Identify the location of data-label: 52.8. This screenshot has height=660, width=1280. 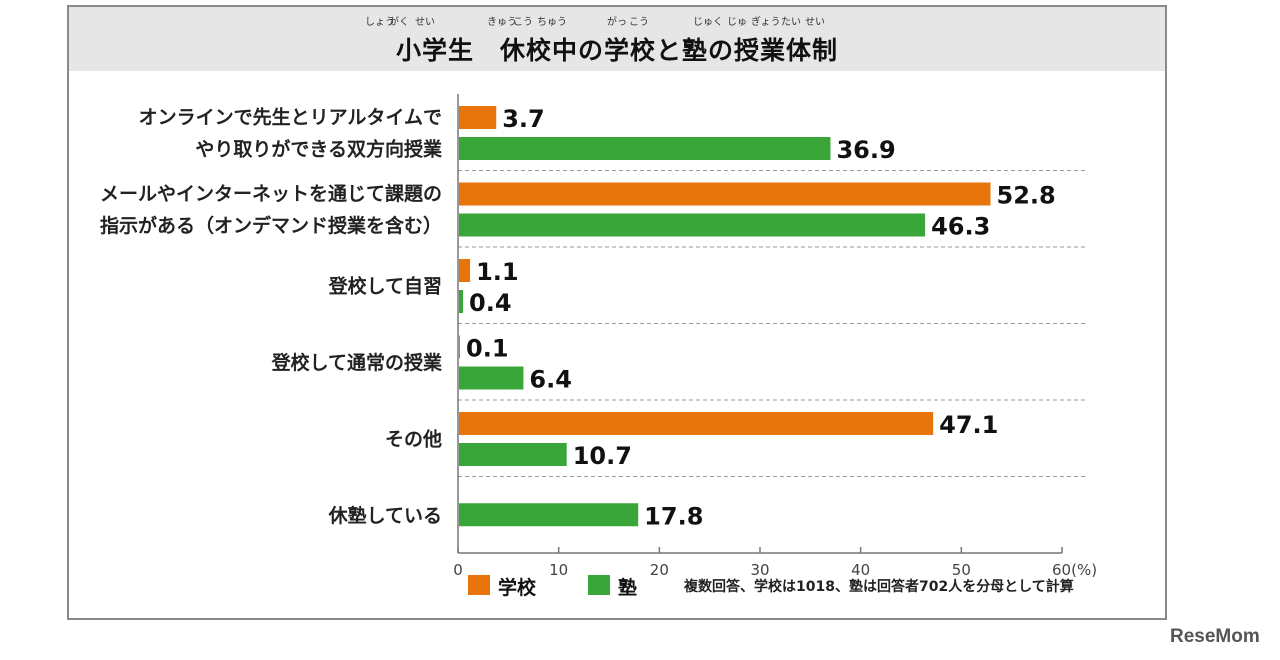
(1026, 196).